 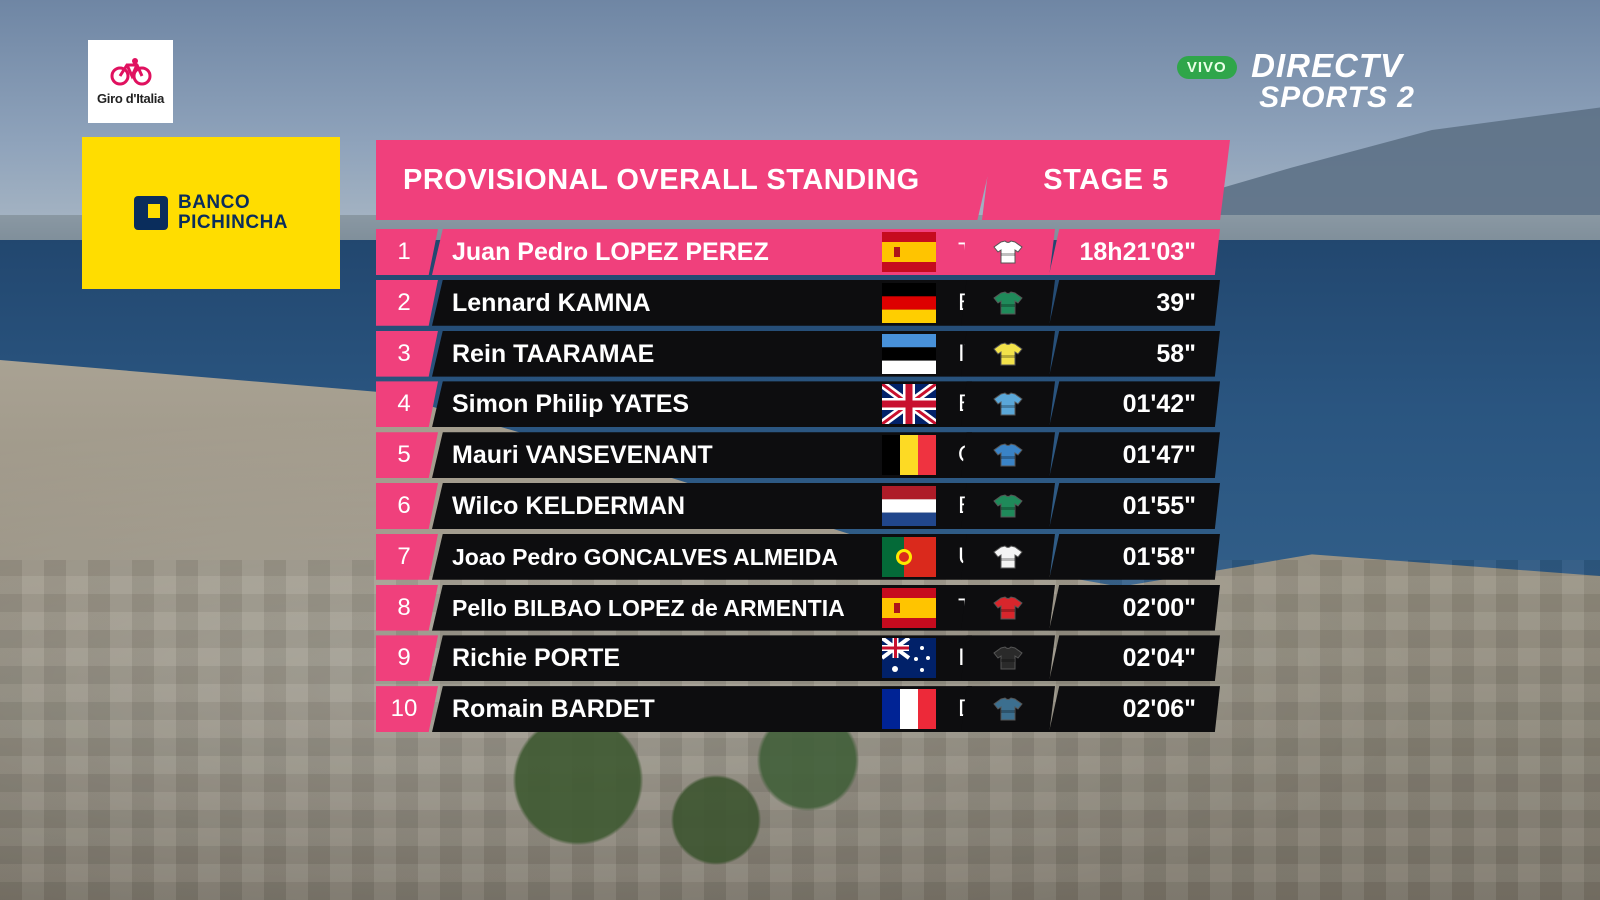 What do you see at coordinates (1159, 455) in the screenshot?
I see `time-gap: 01'47"` at bounding box center [1159, 455].